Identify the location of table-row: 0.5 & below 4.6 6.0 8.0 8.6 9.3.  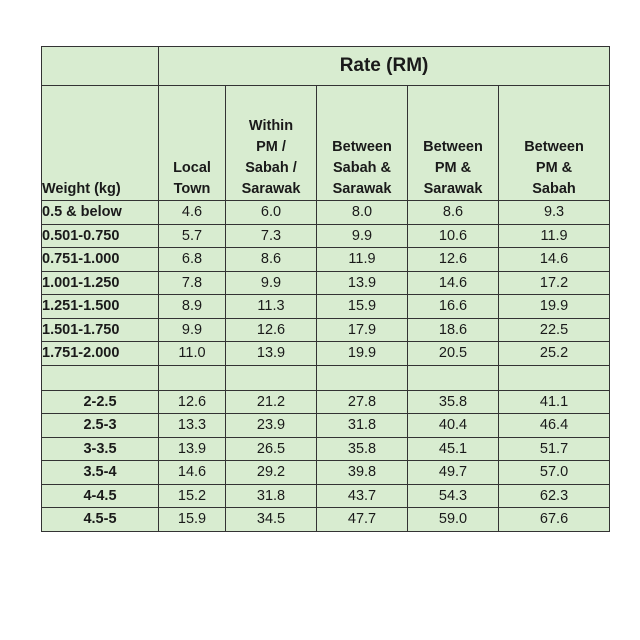
(326, 212).